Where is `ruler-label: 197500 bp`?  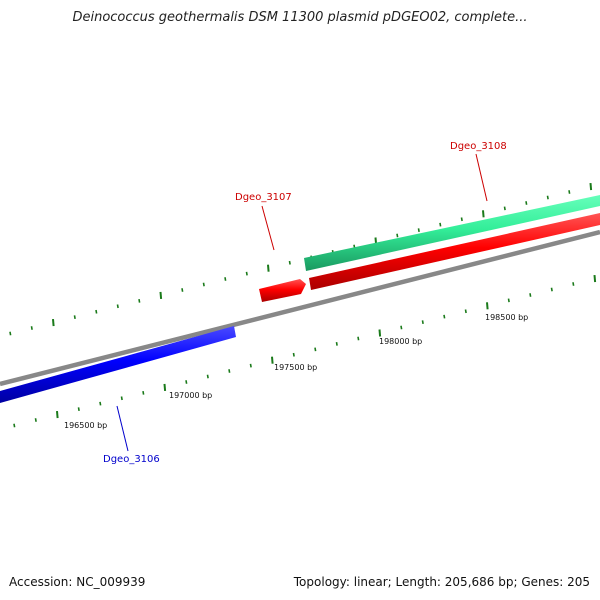
ruler-label: 197500 bp is located at coordinates (295, 367).